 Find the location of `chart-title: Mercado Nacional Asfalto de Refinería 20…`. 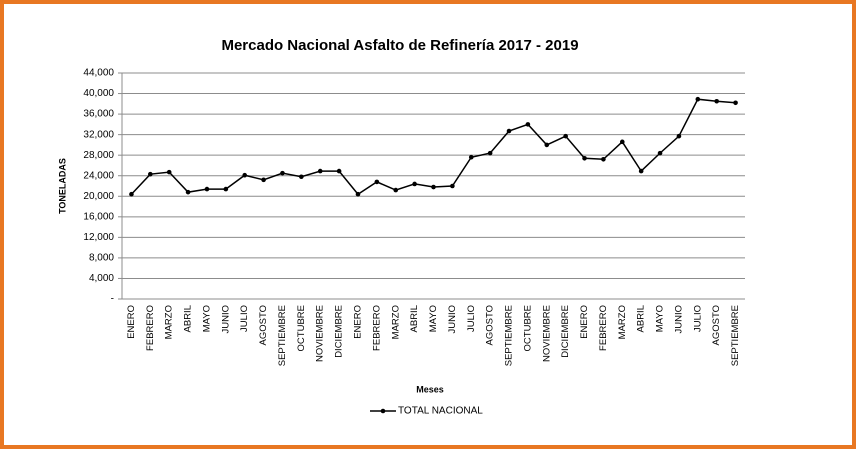

chart-title: Mercado Nacional Asfalto de Refinería 20… is located at coordinates (399, 45).